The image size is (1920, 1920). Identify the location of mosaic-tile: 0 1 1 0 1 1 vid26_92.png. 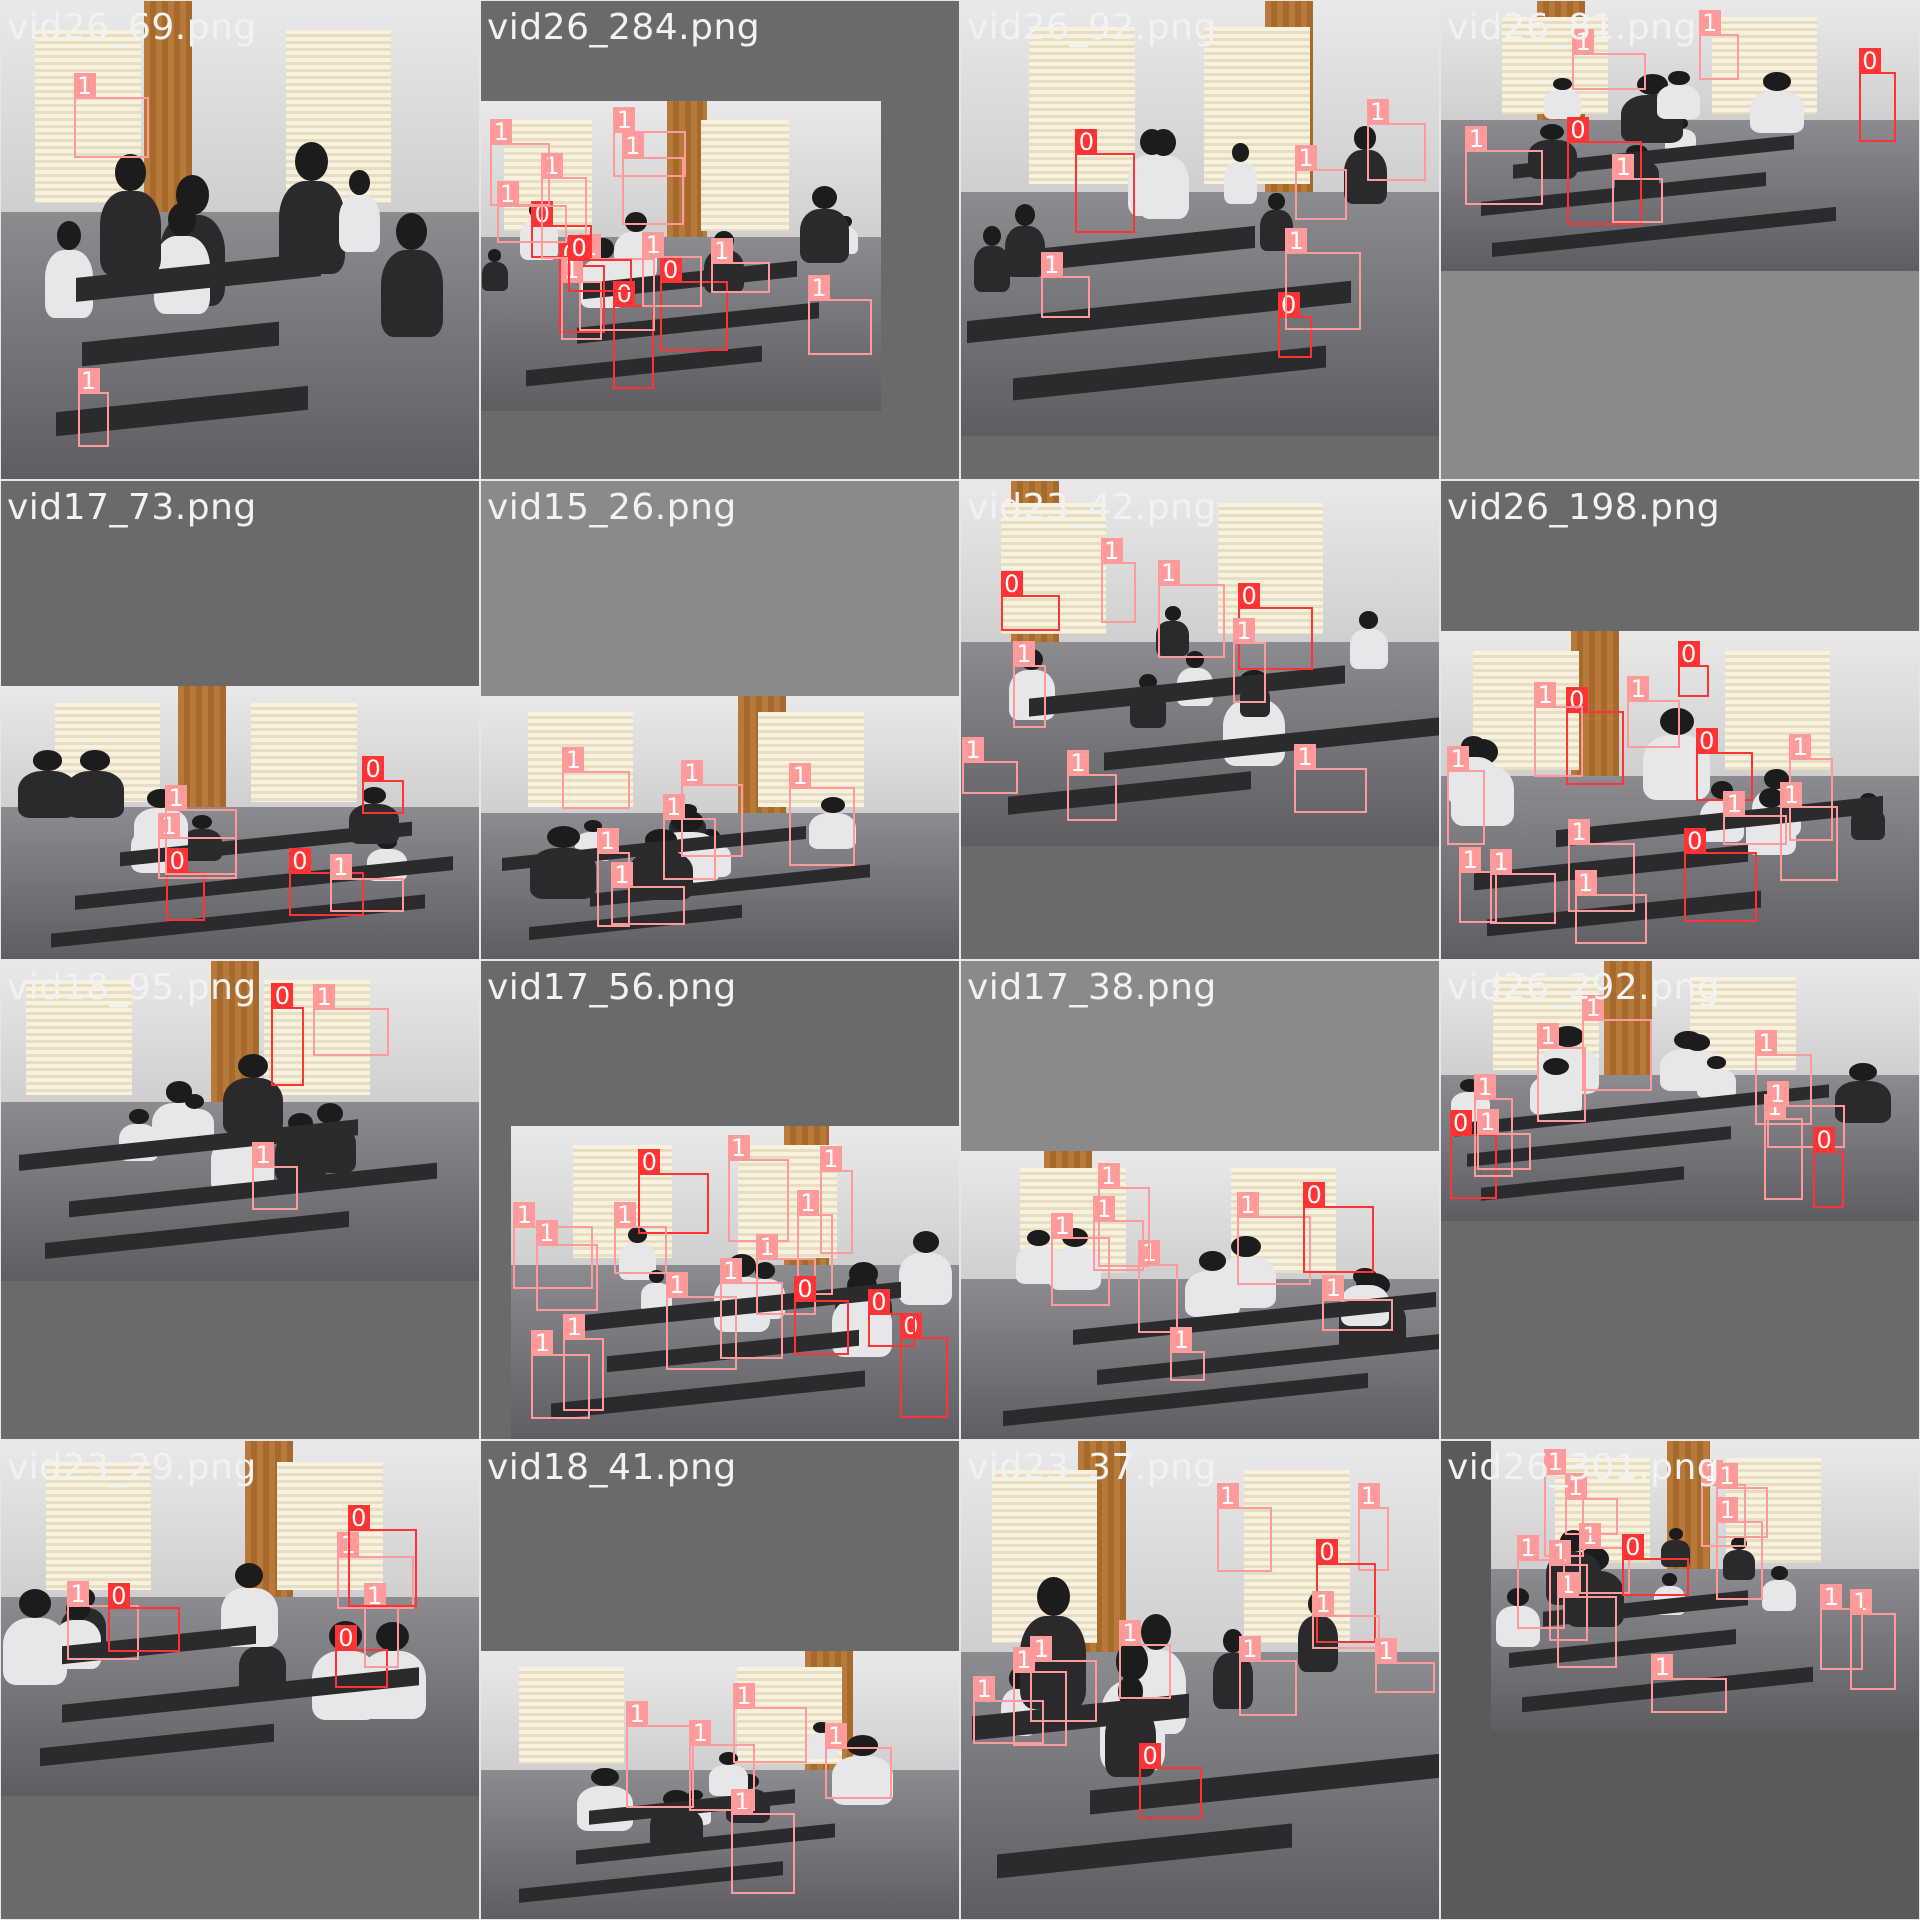
(1200, 240).